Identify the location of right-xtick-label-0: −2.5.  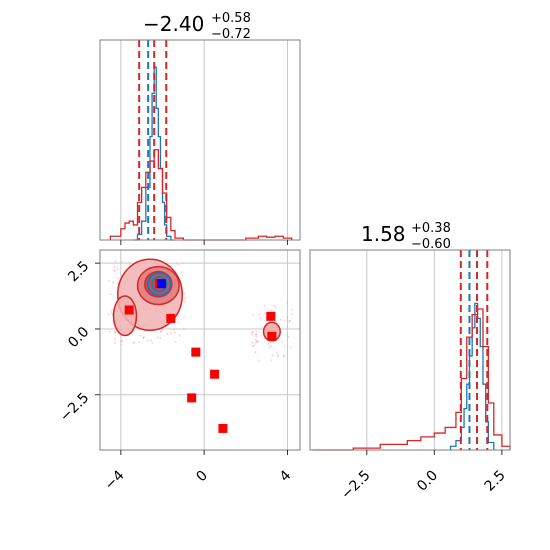
(355, 485).